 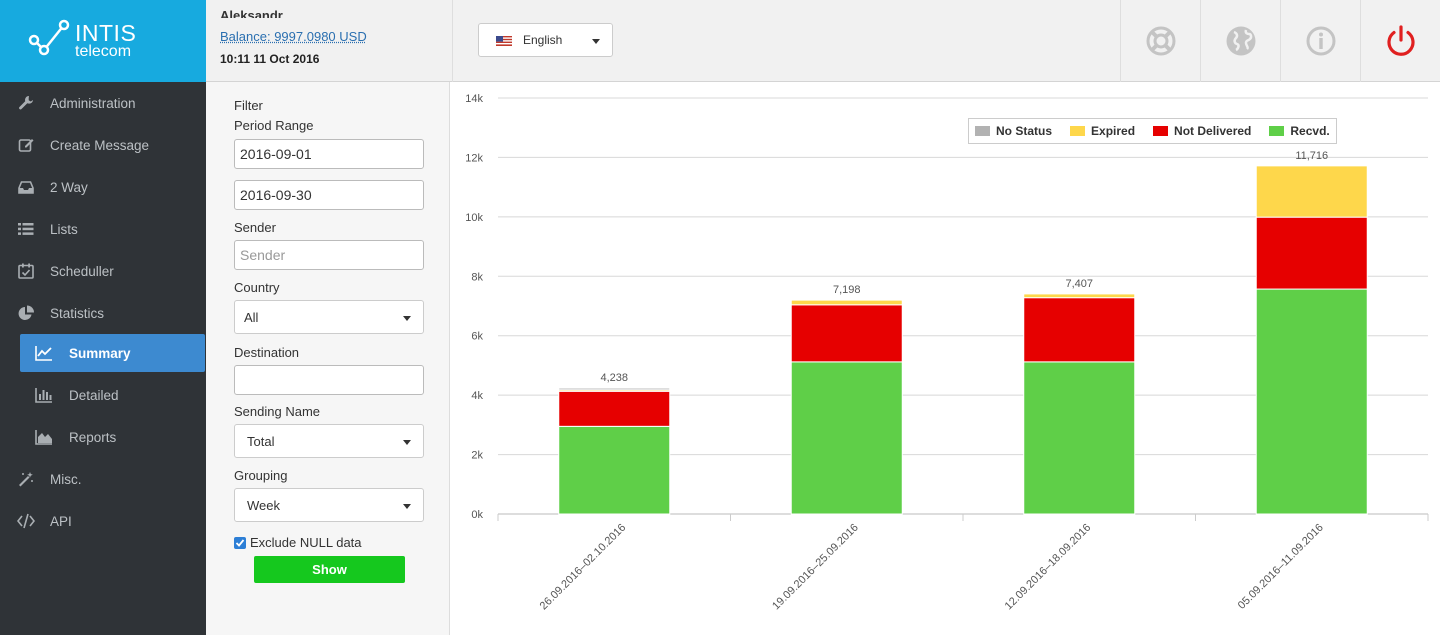 What do you see at coordinates (103, 103) in the screenshot?
I see `sidebar-item-administration: Administration` at bounding box center [103, 103].